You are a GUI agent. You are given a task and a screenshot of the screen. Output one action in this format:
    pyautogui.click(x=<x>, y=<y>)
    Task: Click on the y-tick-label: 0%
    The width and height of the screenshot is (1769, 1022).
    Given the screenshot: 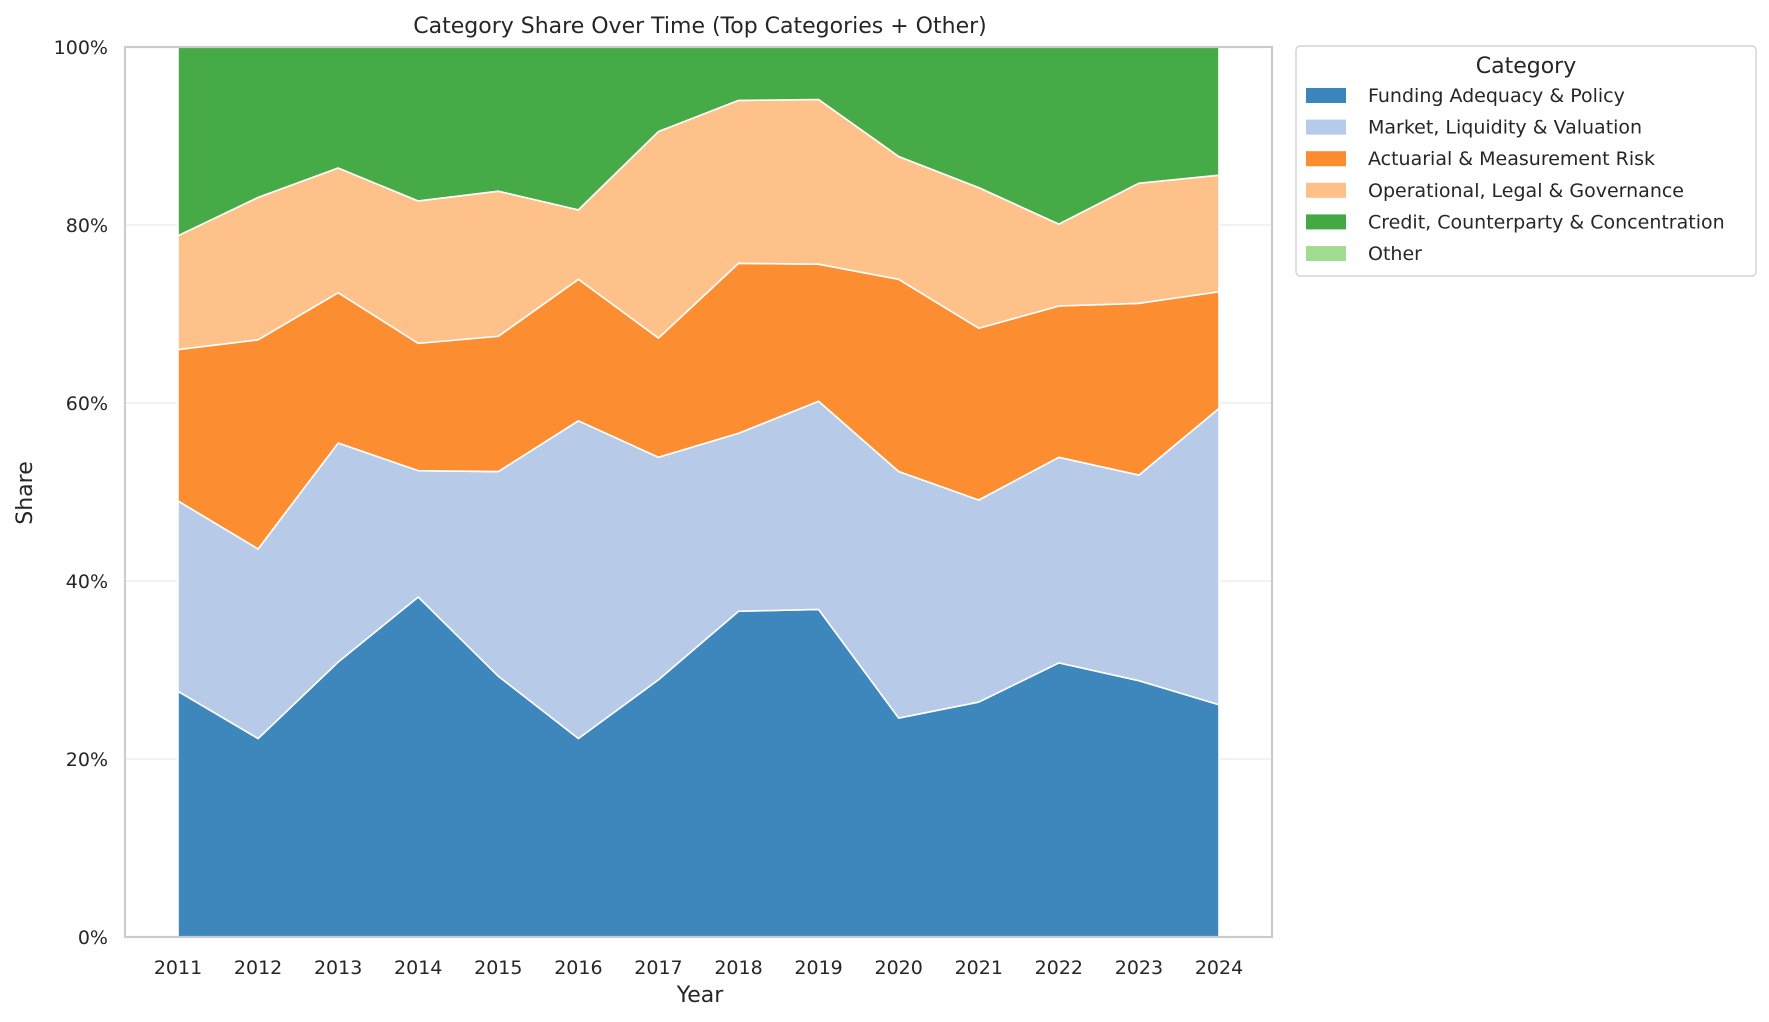 What is the action you would take?
    pyautogui.click(x=93, y=938)
    